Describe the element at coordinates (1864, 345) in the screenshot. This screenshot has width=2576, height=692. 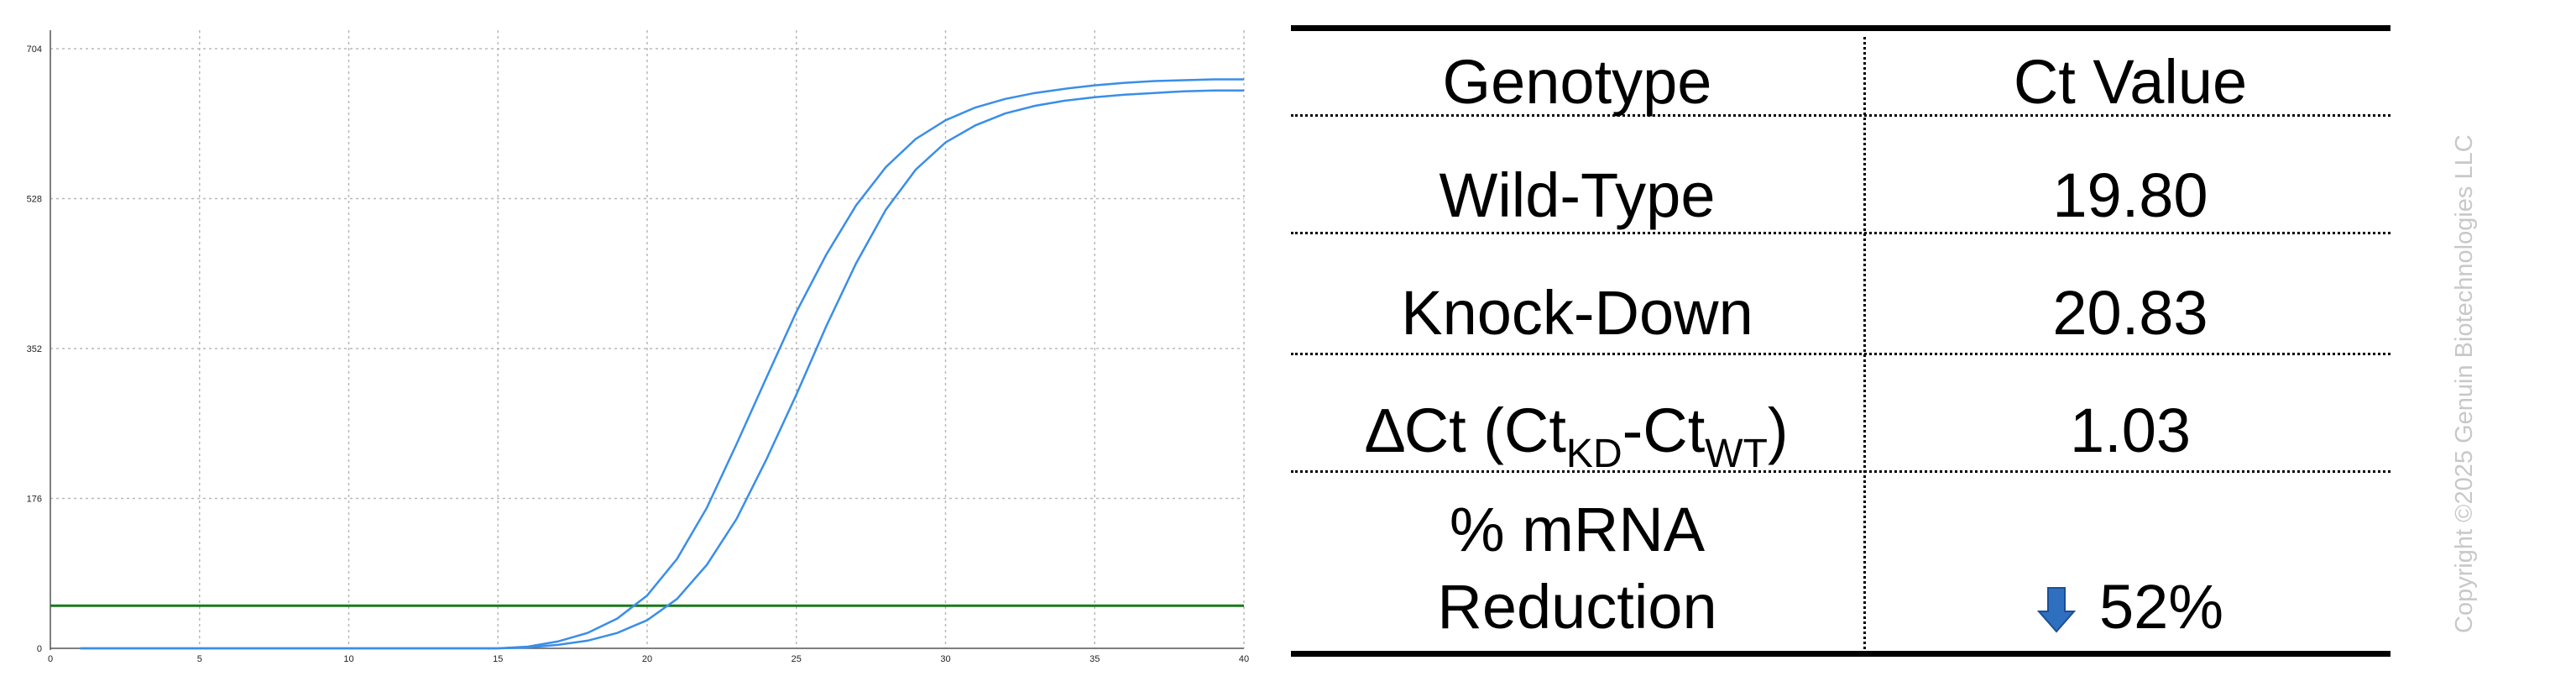
I see `column-divider` at that location.